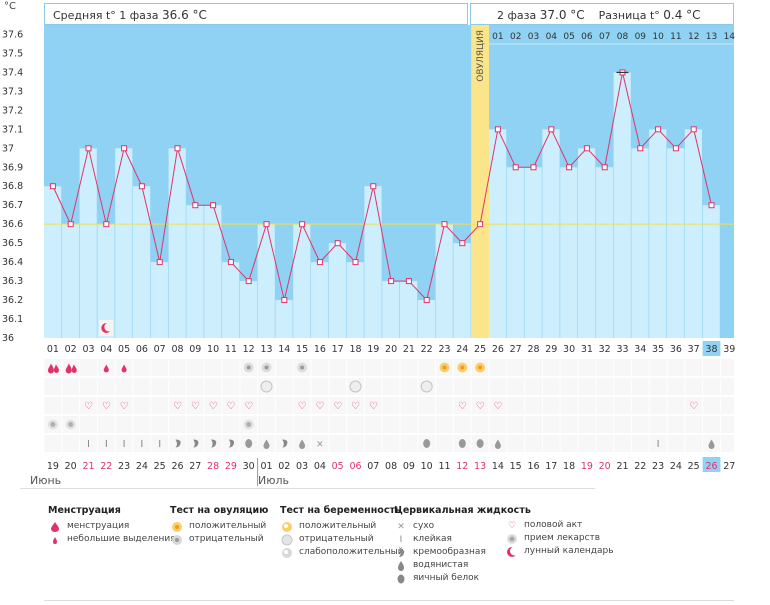  Describe the element at coordinates (302, 466) in the screenshot. I see `date-label: 03` at that location.